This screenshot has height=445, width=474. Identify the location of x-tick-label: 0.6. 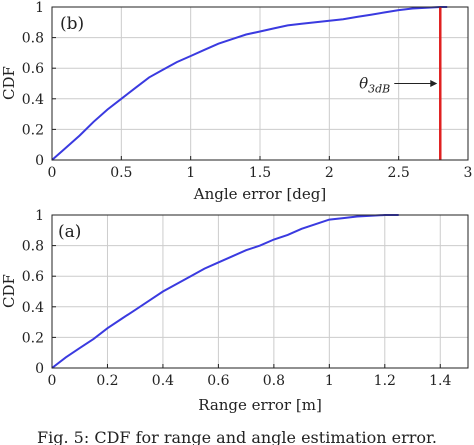
(218, 381).